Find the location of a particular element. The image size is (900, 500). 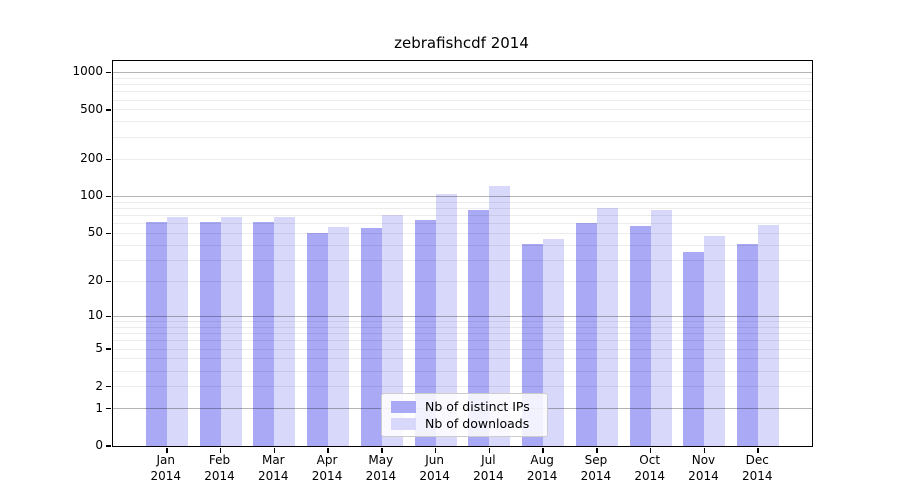

legend-label: Nb of distinct IPs is located at coordinates (477, 406).